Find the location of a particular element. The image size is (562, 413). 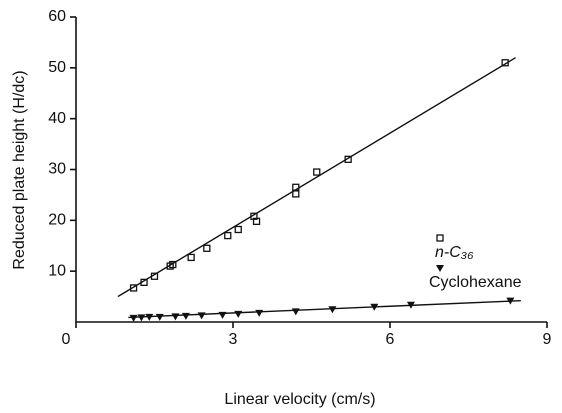

x-axis-label: Linear velocity (cm/s) is located at coordinates (299, 399).